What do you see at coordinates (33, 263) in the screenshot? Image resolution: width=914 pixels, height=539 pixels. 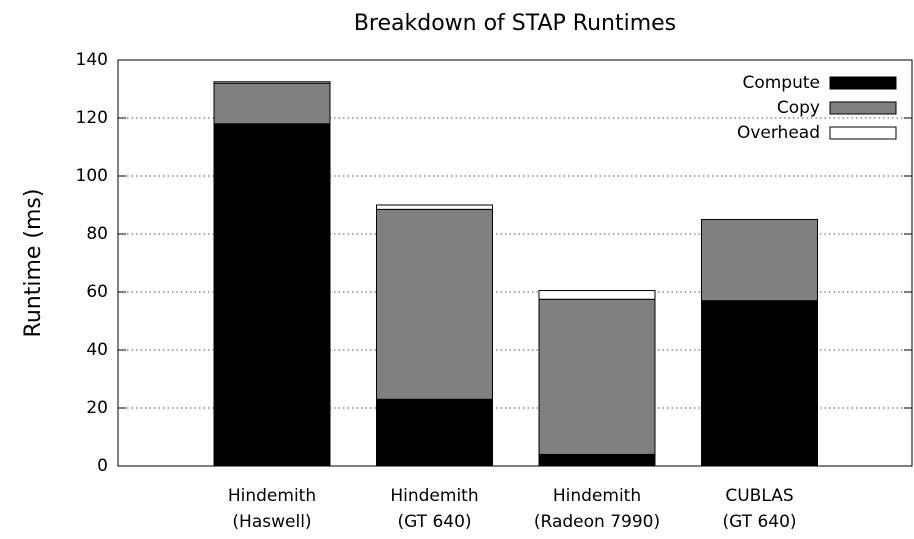 I see `y-axis-label: Runtime (ms)` at bounding box center [33, 263].